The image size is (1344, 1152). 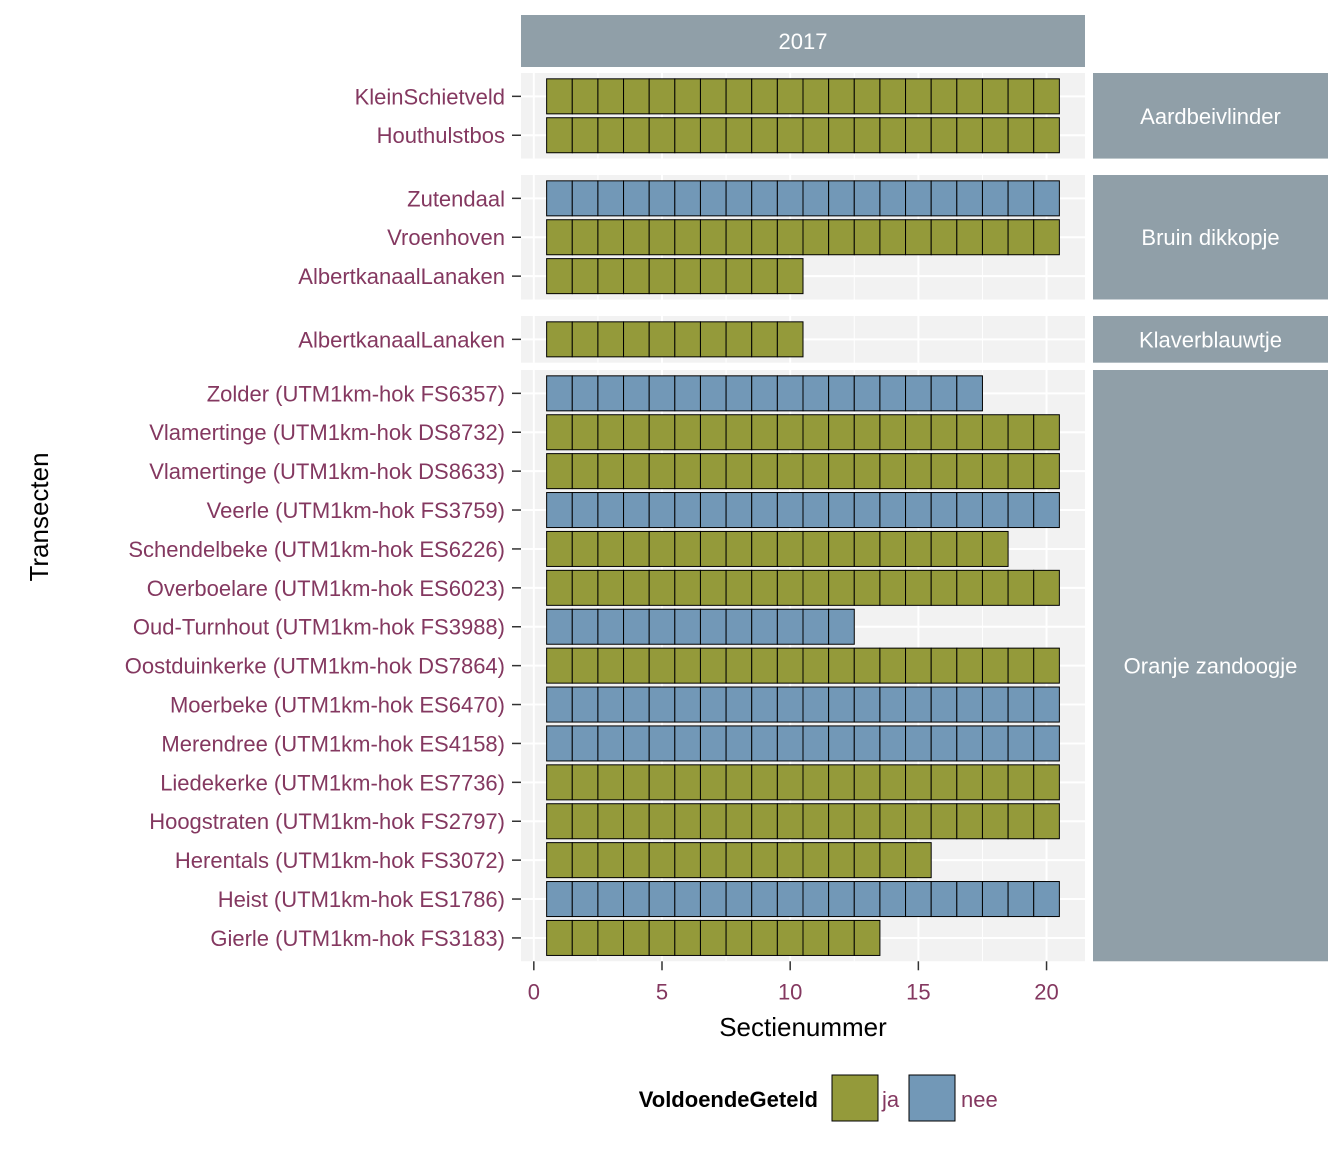 I want to click on facet-strip, so click(x=1210, y=237).